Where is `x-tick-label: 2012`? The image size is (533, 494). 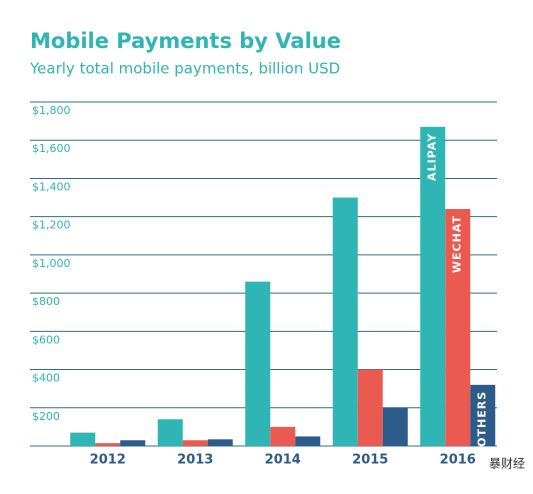
x-tick-label: 2012 is located at coordinates (108, 460).